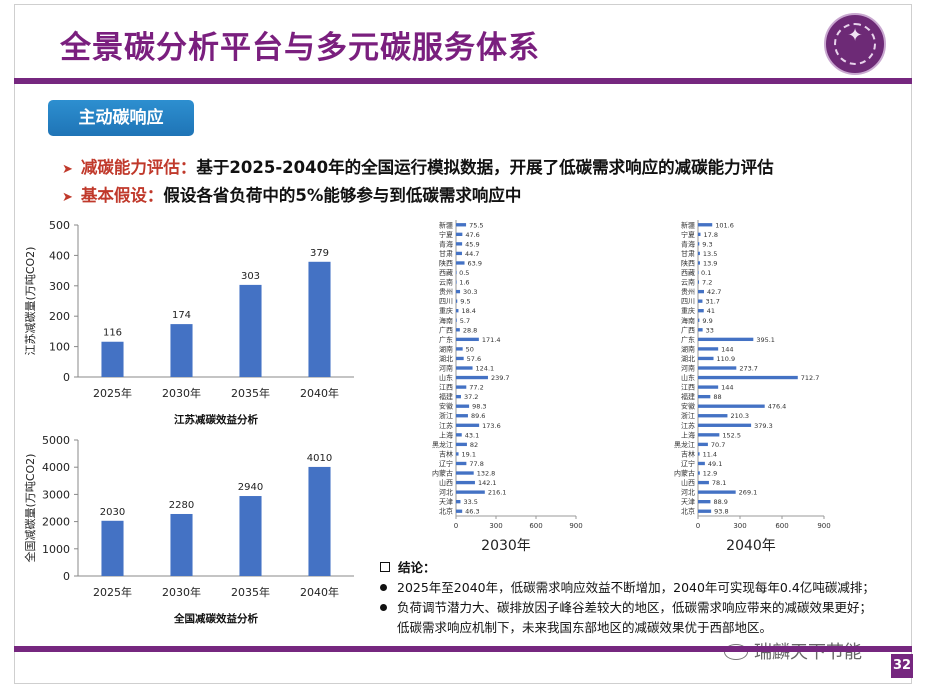  What do you see at coordinates (446, 234) in the screenshot?
I see `province-label: 宁夏` at bounding box center [446, 234].